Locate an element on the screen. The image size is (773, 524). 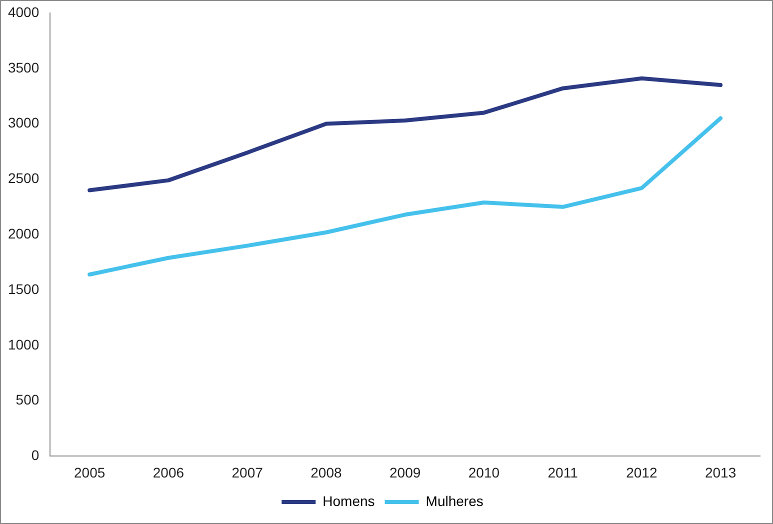
y-tick-label: 500 is located at coordinates (28, 400).